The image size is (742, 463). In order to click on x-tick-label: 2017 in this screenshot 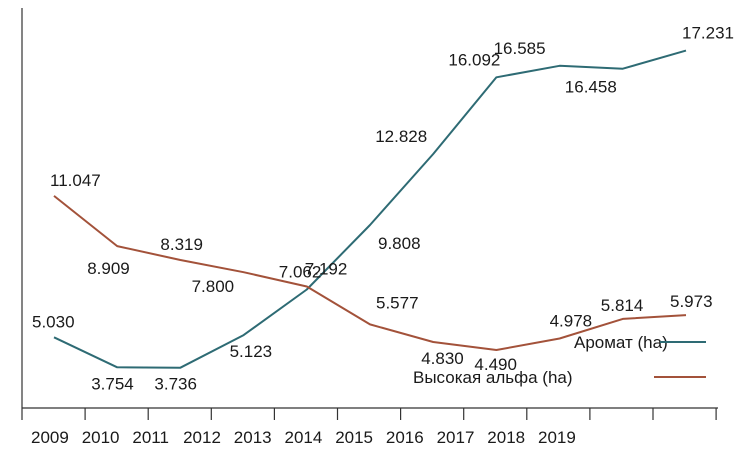, I will do `click(456, 437)`.